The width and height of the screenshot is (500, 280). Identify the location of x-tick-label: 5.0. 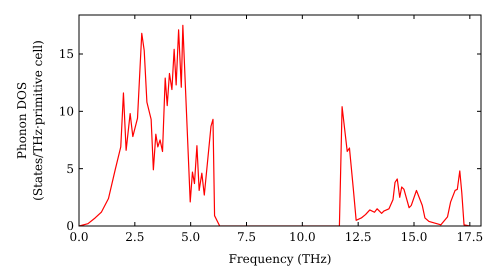
(190, 237).